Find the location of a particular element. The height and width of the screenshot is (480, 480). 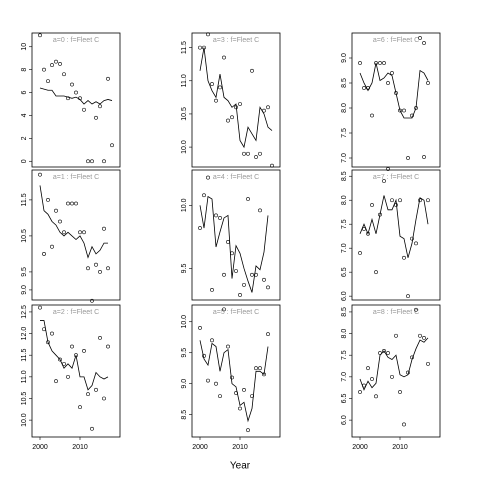

y-tick-label: 8 is located at coordinates (24, 70).